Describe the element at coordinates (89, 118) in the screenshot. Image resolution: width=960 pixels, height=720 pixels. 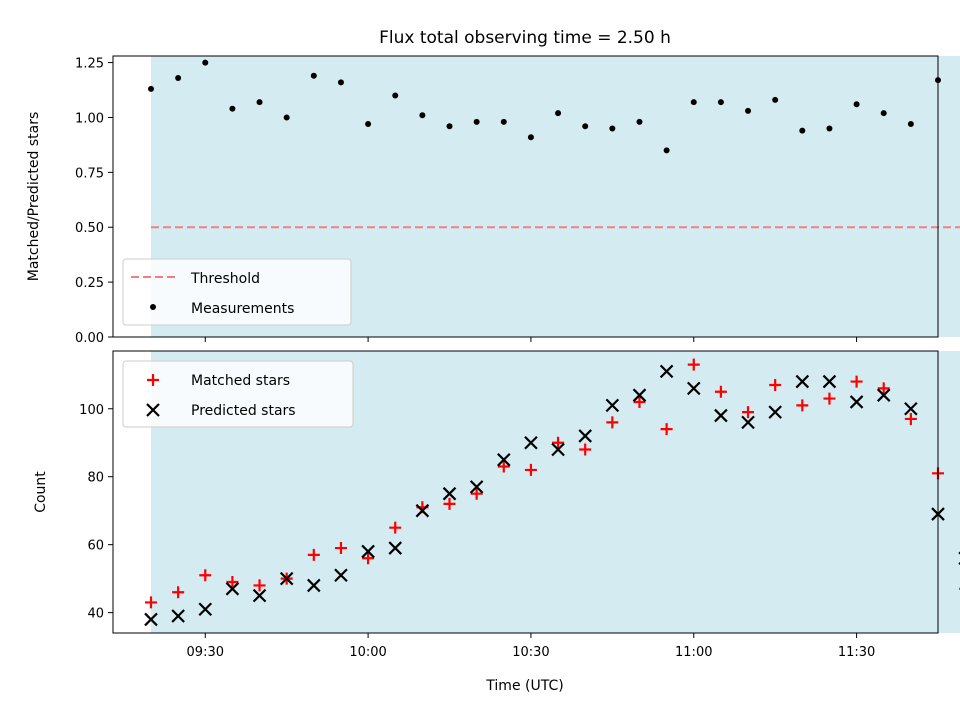
I see `y-tick-label: 1.00` at that location.